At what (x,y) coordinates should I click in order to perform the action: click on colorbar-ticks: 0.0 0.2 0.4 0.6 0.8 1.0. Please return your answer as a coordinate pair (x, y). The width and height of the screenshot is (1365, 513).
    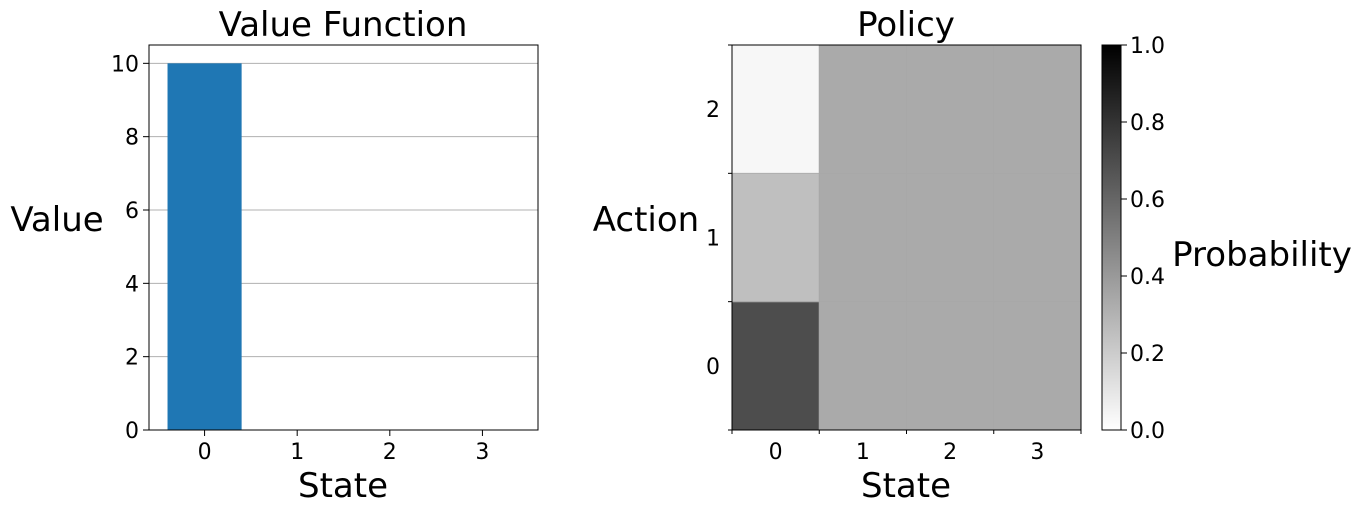
    Looking at the image, I should click on (1143, 239).